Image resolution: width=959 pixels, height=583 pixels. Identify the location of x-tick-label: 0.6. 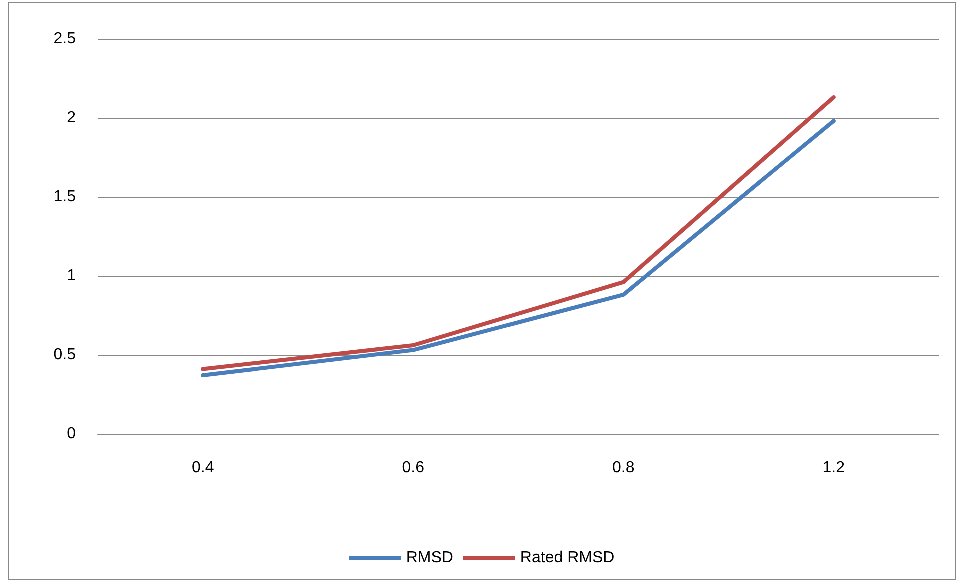
(413, 468).